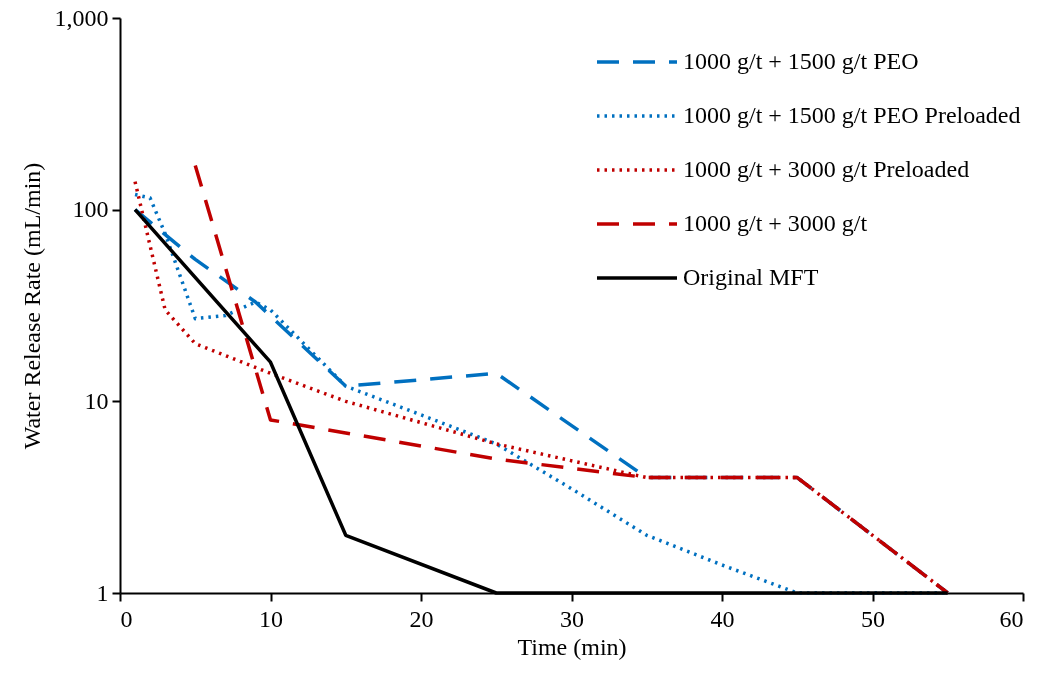 The height and width of the screenshot is (694, 1044). What do you see at coordinates (81, 17) in the screenshot?
I see `y-tick-label: 1,000` at bounding box center [81, 17].